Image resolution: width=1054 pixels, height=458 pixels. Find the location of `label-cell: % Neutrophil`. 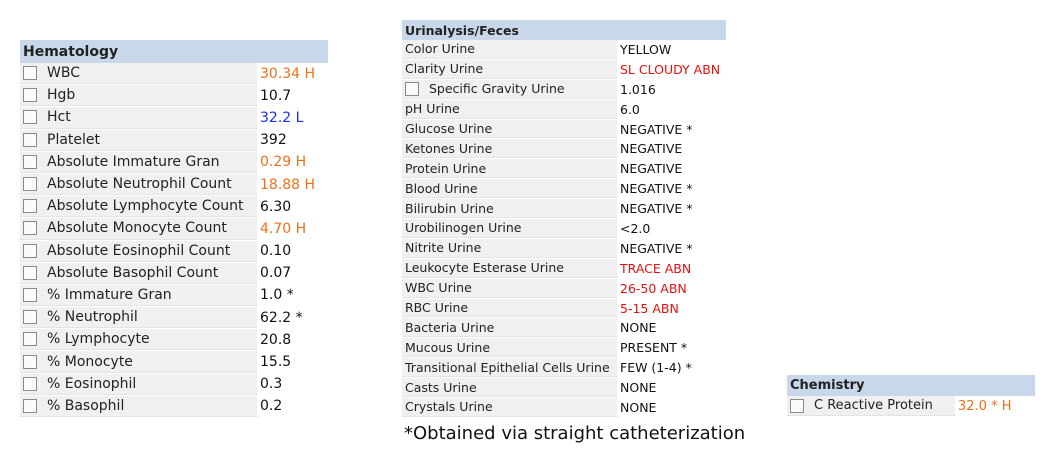

label-cell: % Neutrophil is located at coordinates (138, 318).